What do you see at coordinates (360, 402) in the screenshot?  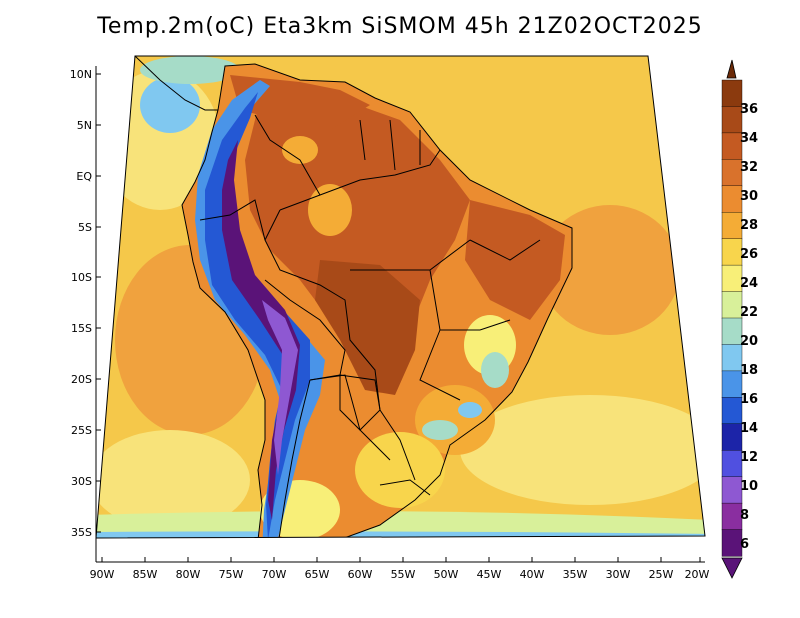 I see `paraguay-border` at bounding box center [360, 402].